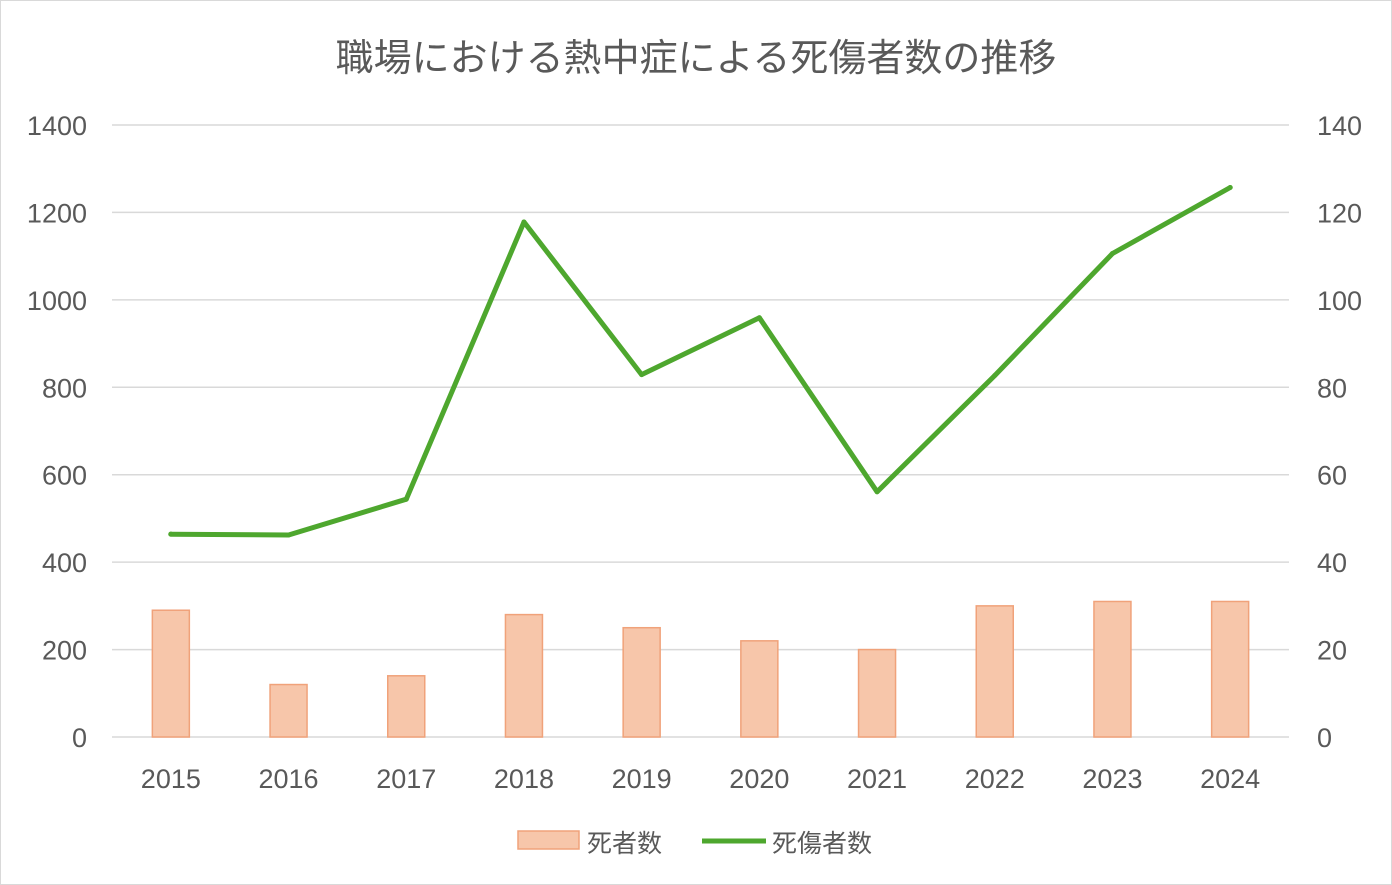 This screenshot has height=885, width=1392. Describe the element at coordinates (1324, 738) in the screenshot. I see `right-y-tick-label: 0` at that location.